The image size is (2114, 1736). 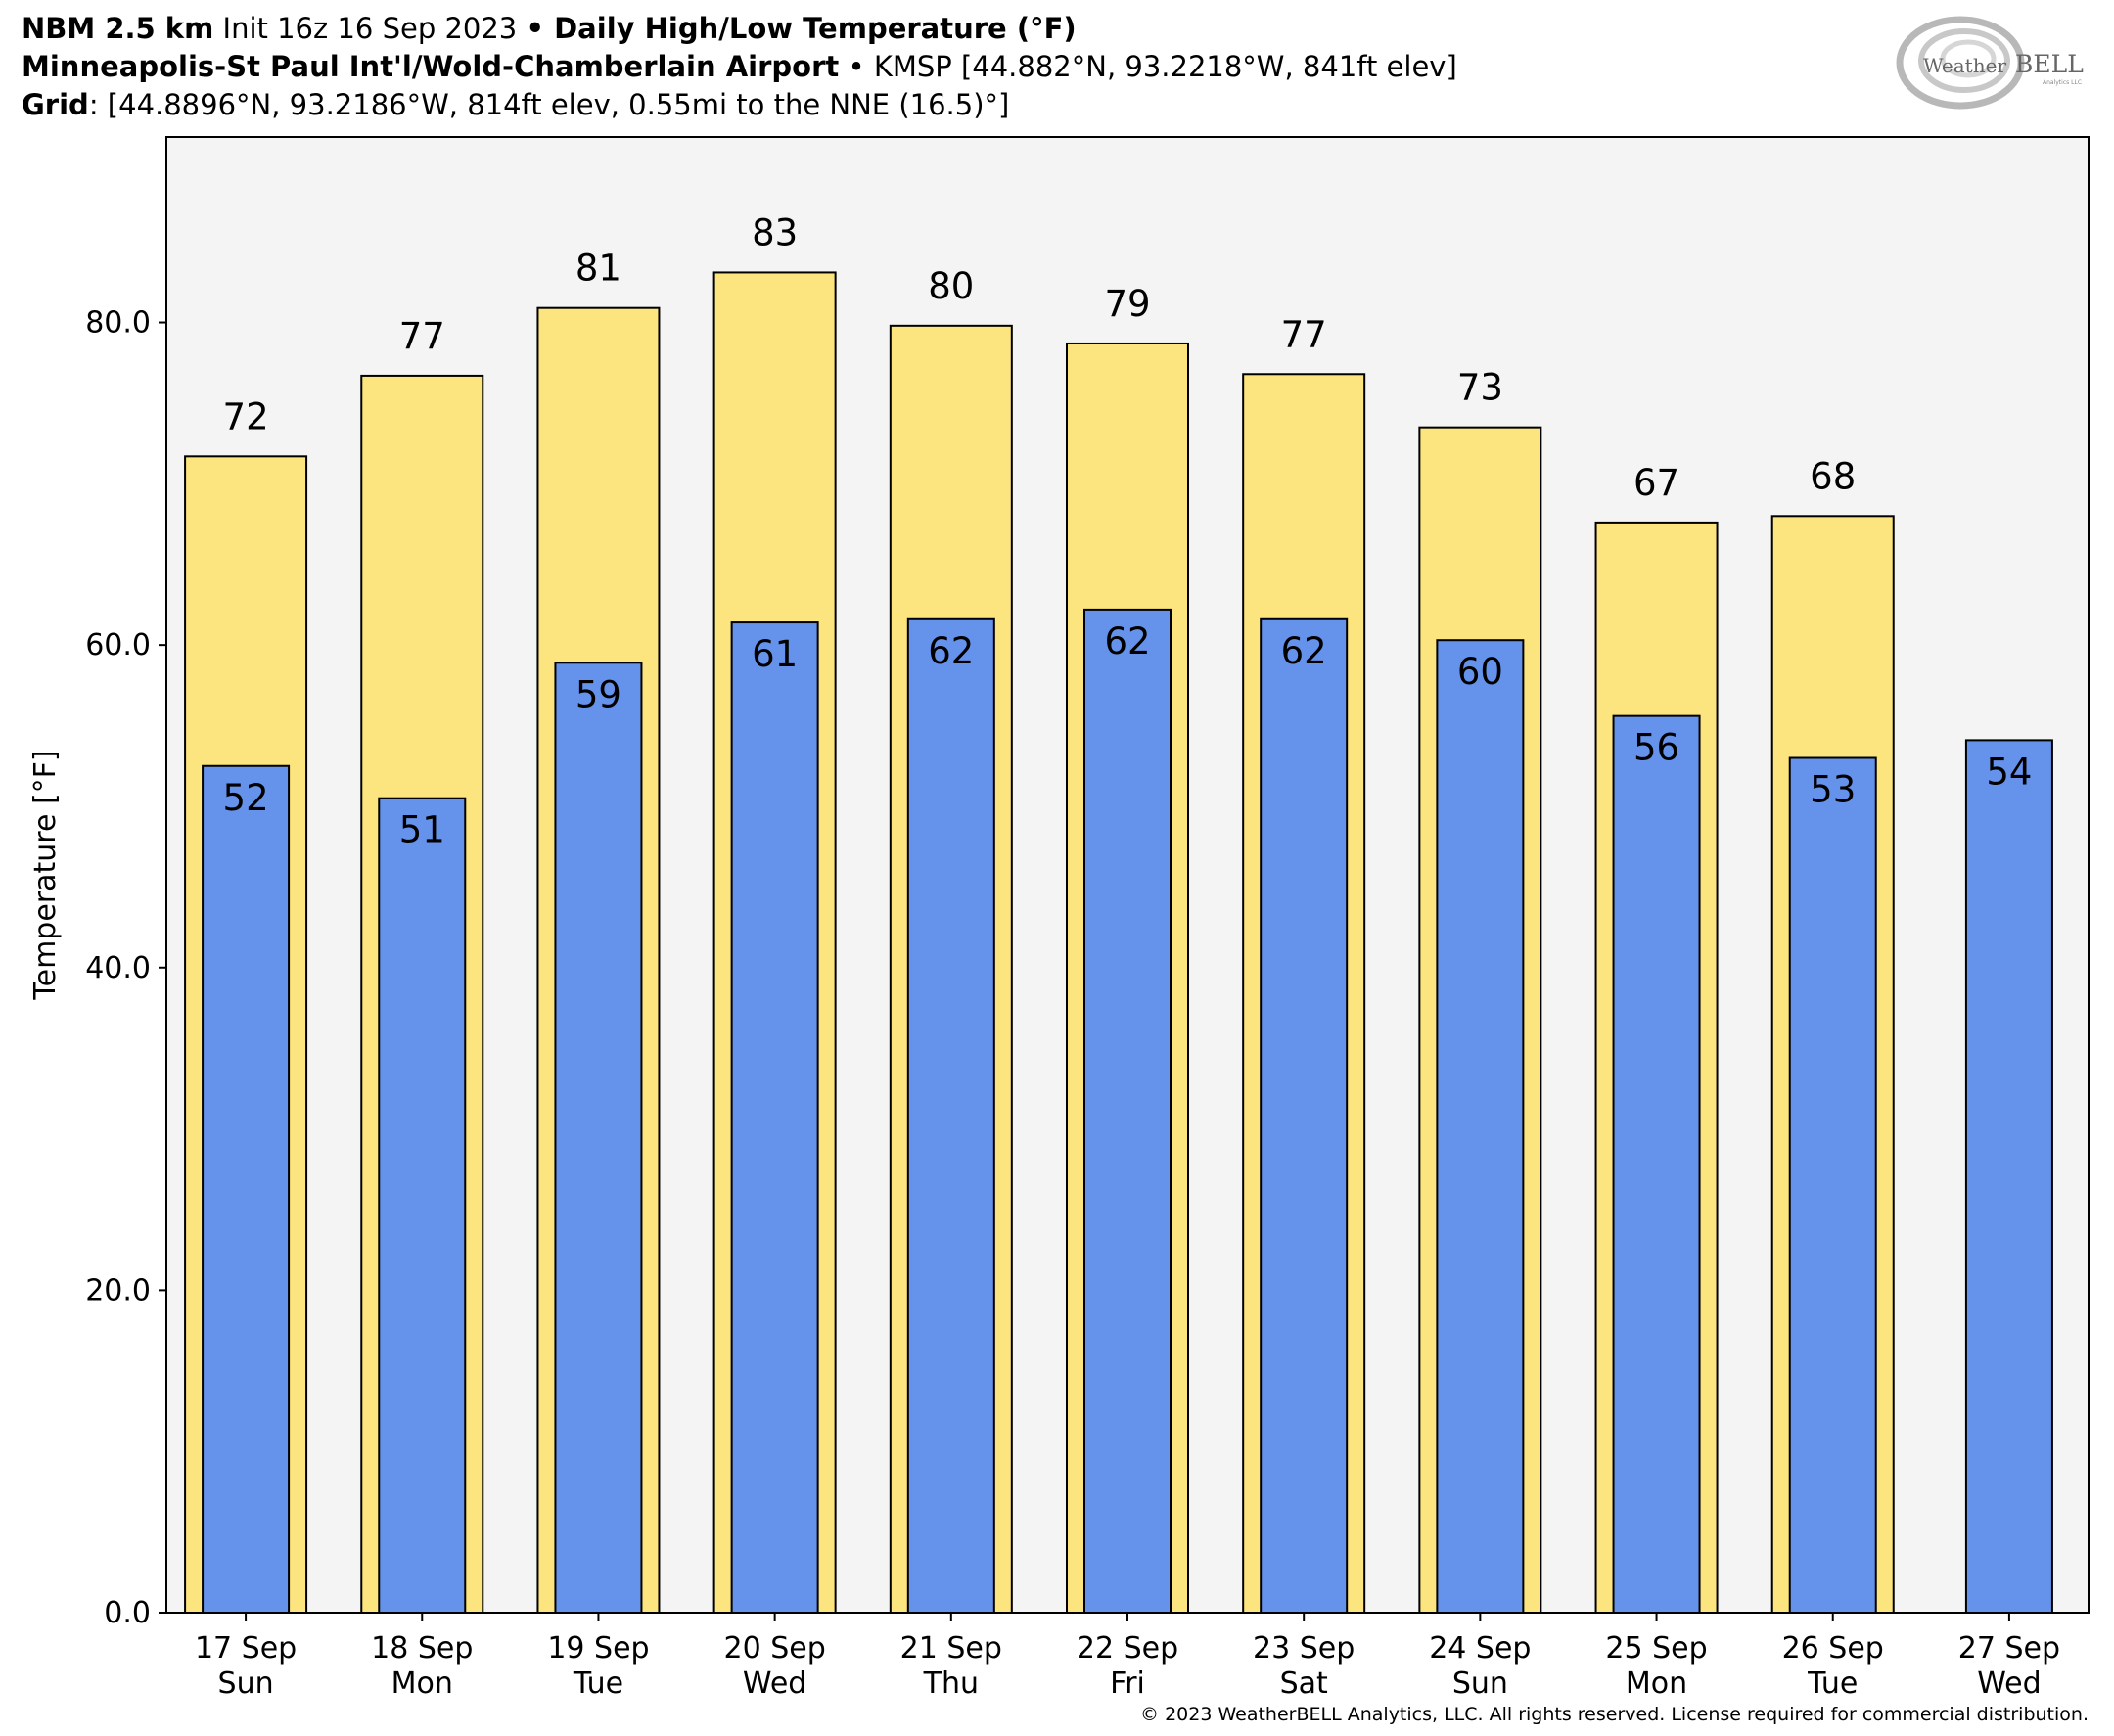 What do you see at coordinates (951, 1648) in the screenshot?
I see `x-tick-label-date: 21 Sep` at bounding box center [951, 1648].